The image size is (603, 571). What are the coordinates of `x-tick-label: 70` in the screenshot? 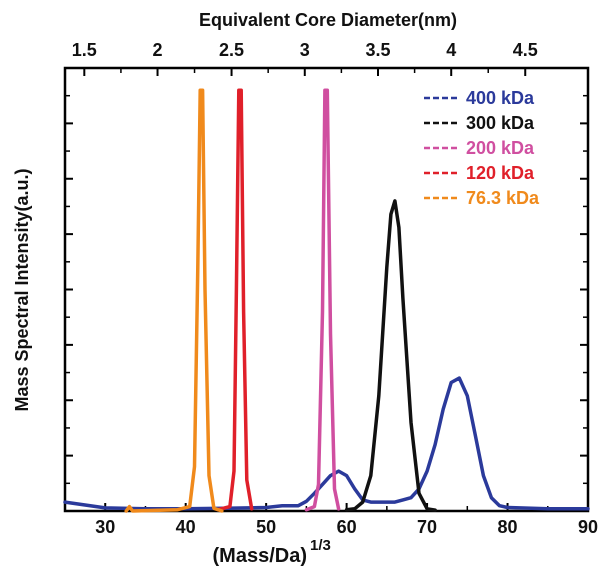 It's located at (427, 527).